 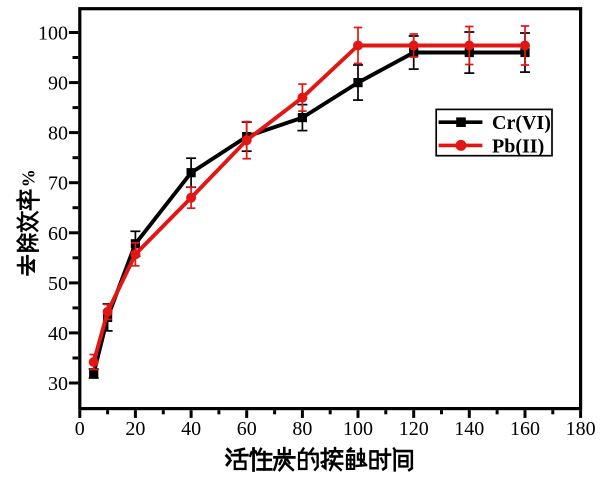 I want to click on svg-text: 30, so click(x=58, y=384).